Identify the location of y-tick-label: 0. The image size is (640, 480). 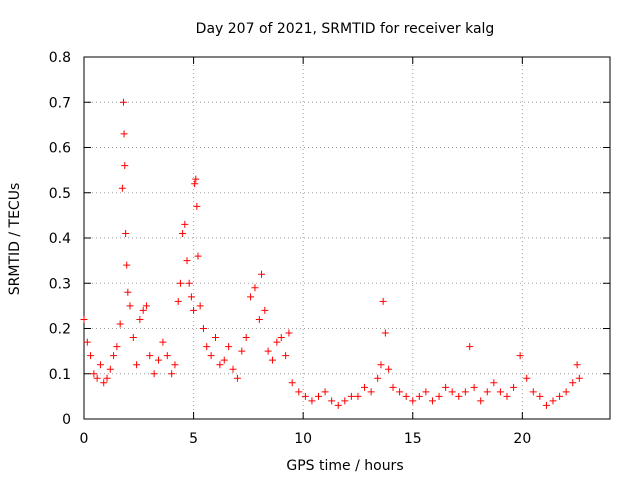
(66, 420).